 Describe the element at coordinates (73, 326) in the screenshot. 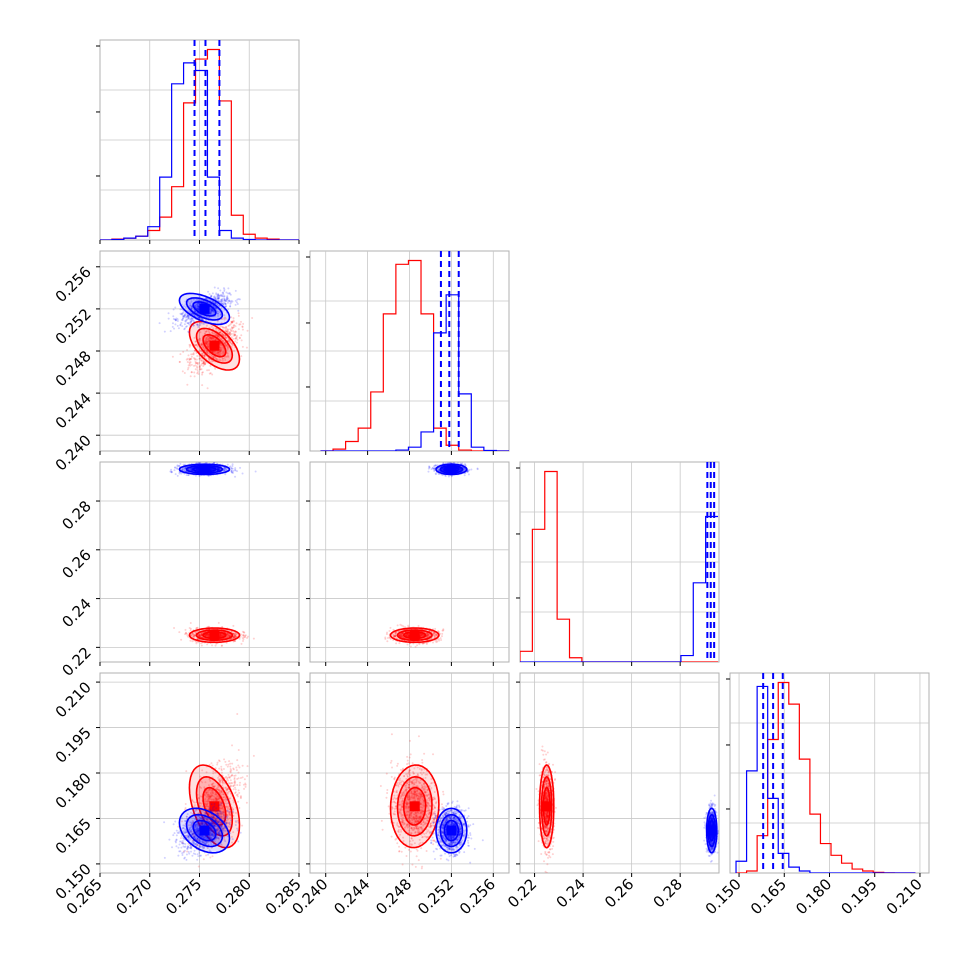

I see `y-tick-label: 0.252` at that location.